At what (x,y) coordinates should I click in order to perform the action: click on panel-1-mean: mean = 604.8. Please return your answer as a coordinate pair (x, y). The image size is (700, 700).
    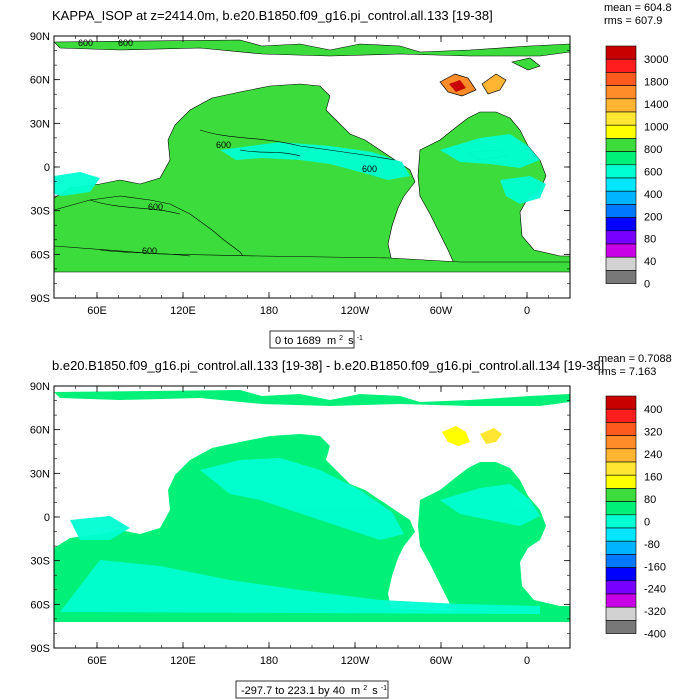
    Looking at the image, I should click on (638, 8).